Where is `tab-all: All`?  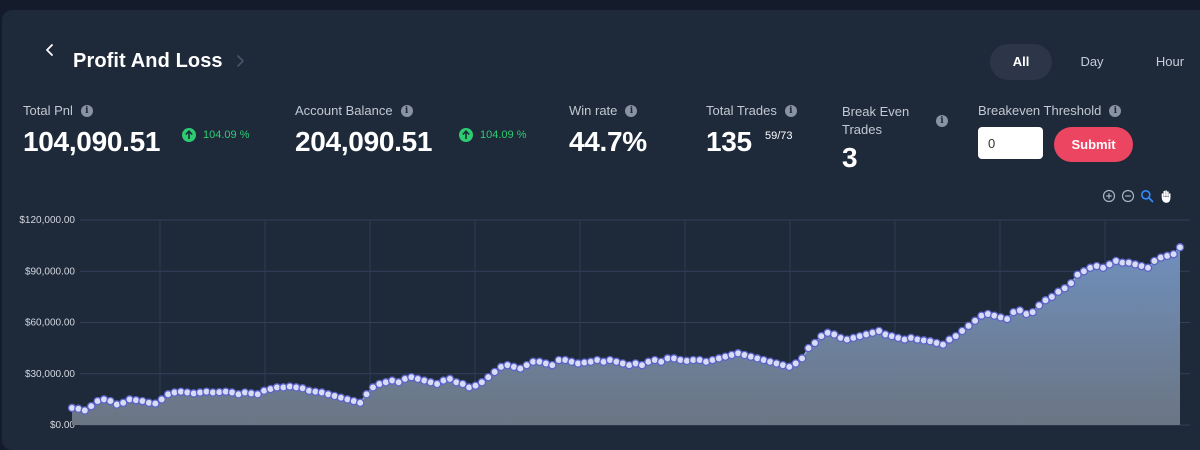 tab-all: All is located at coordinates (1021, 62).